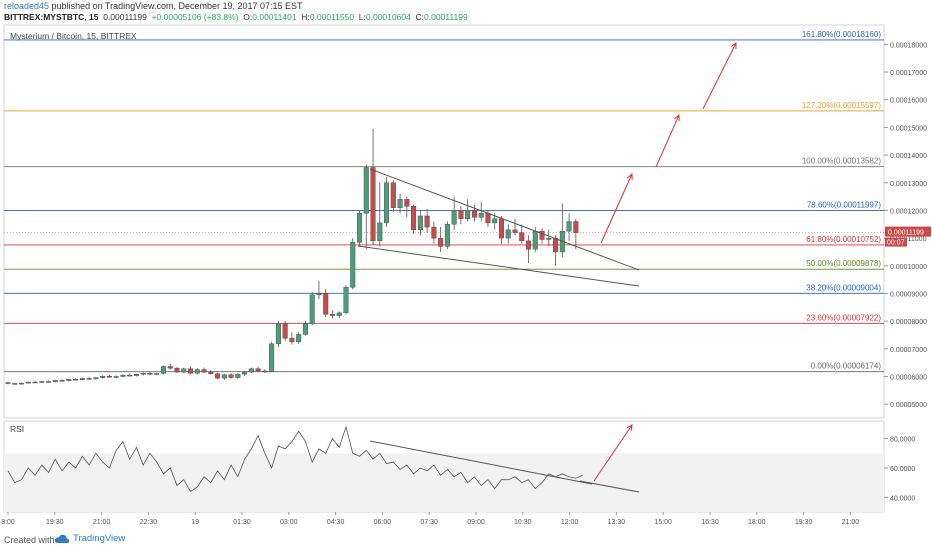 This screenshot has height=550, width=932. I want to click on x-tick-label: 12:00, so click(570, 522).